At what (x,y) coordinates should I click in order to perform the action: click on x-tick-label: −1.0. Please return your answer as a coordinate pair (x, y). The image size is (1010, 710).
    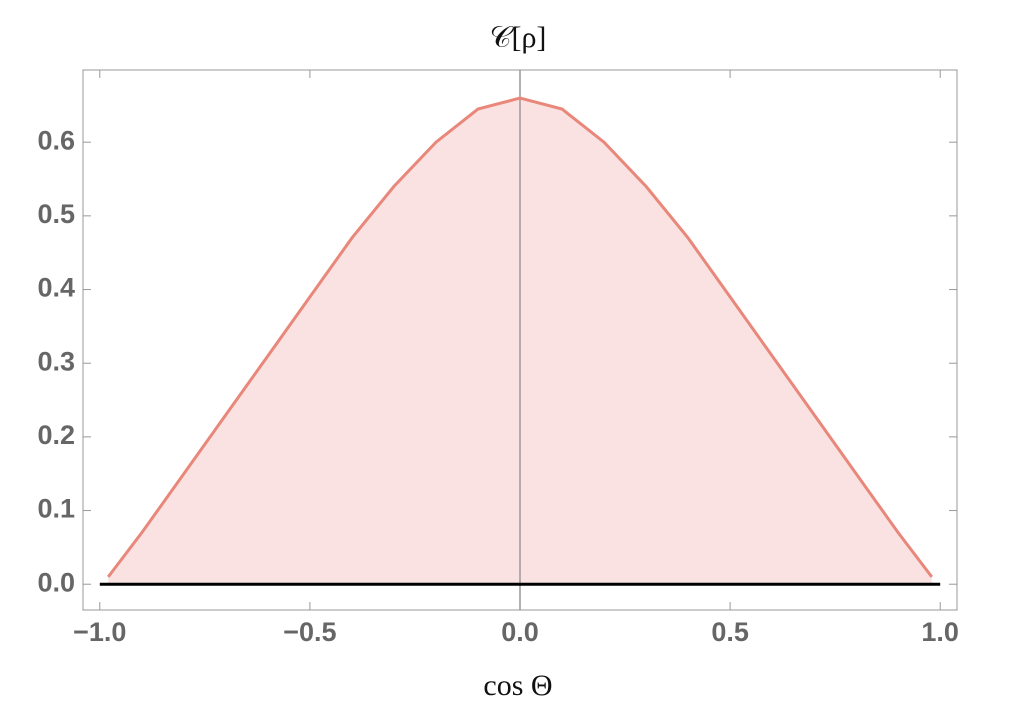
    Looking at the image, I should click on (99, 632).